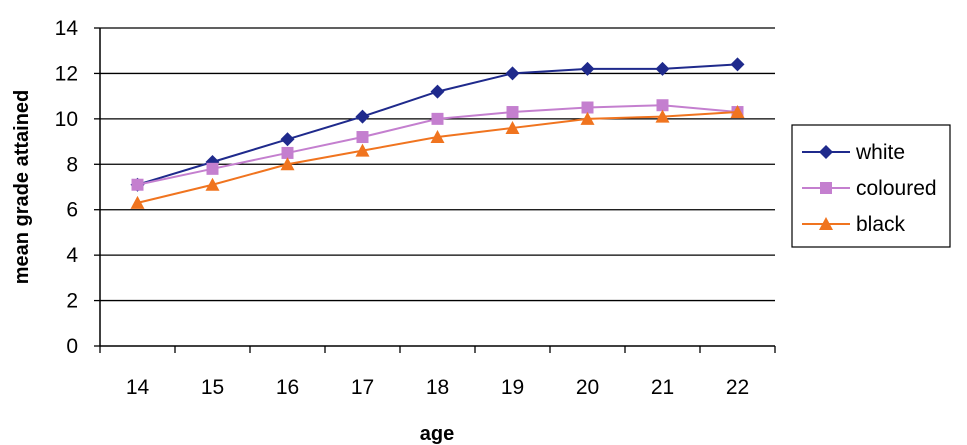  Describe the element at coordinates (587, 387) in the screenshot. I see `x-tick-label: 20` at that location.